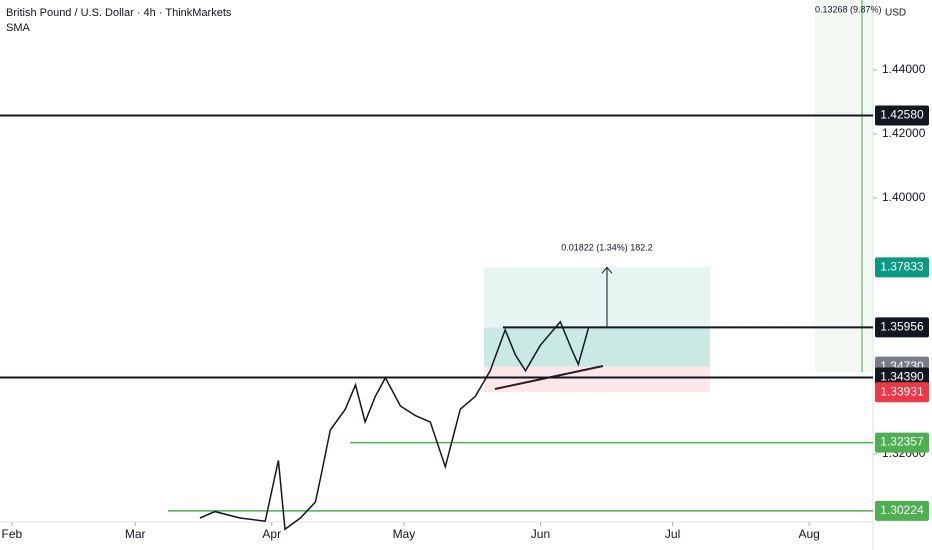 The image size is (932, 550). What do you see at coordinates (904, 69) in the screenshot?
I see `y-tick-label: 1.44000` at bounding box center [904, 69].